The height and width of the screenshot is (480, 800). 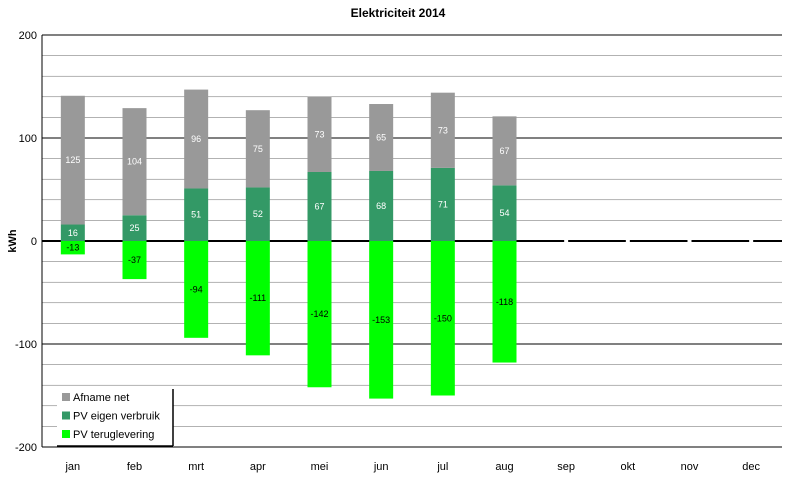 I want to click on legend-label: PV eigen verbruik, so click(x=116, y=417).